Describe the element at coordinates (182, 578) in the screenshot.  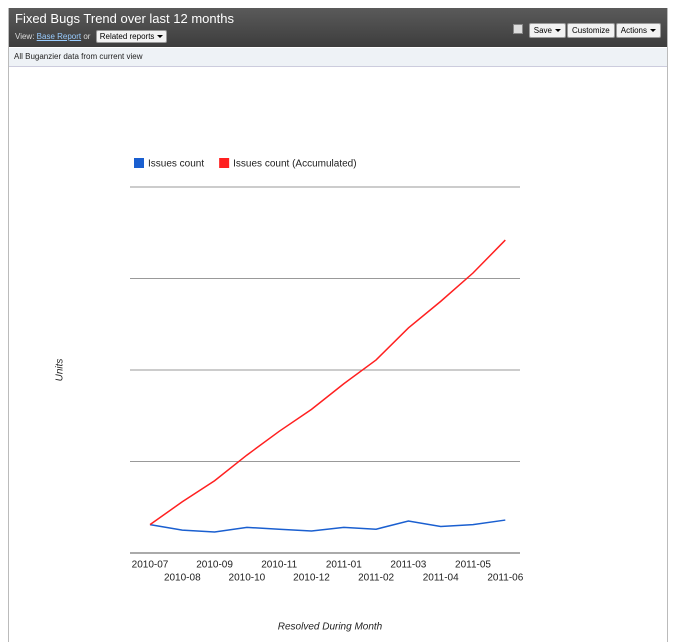
I see `x-tick-label: 2010-08` at that location.